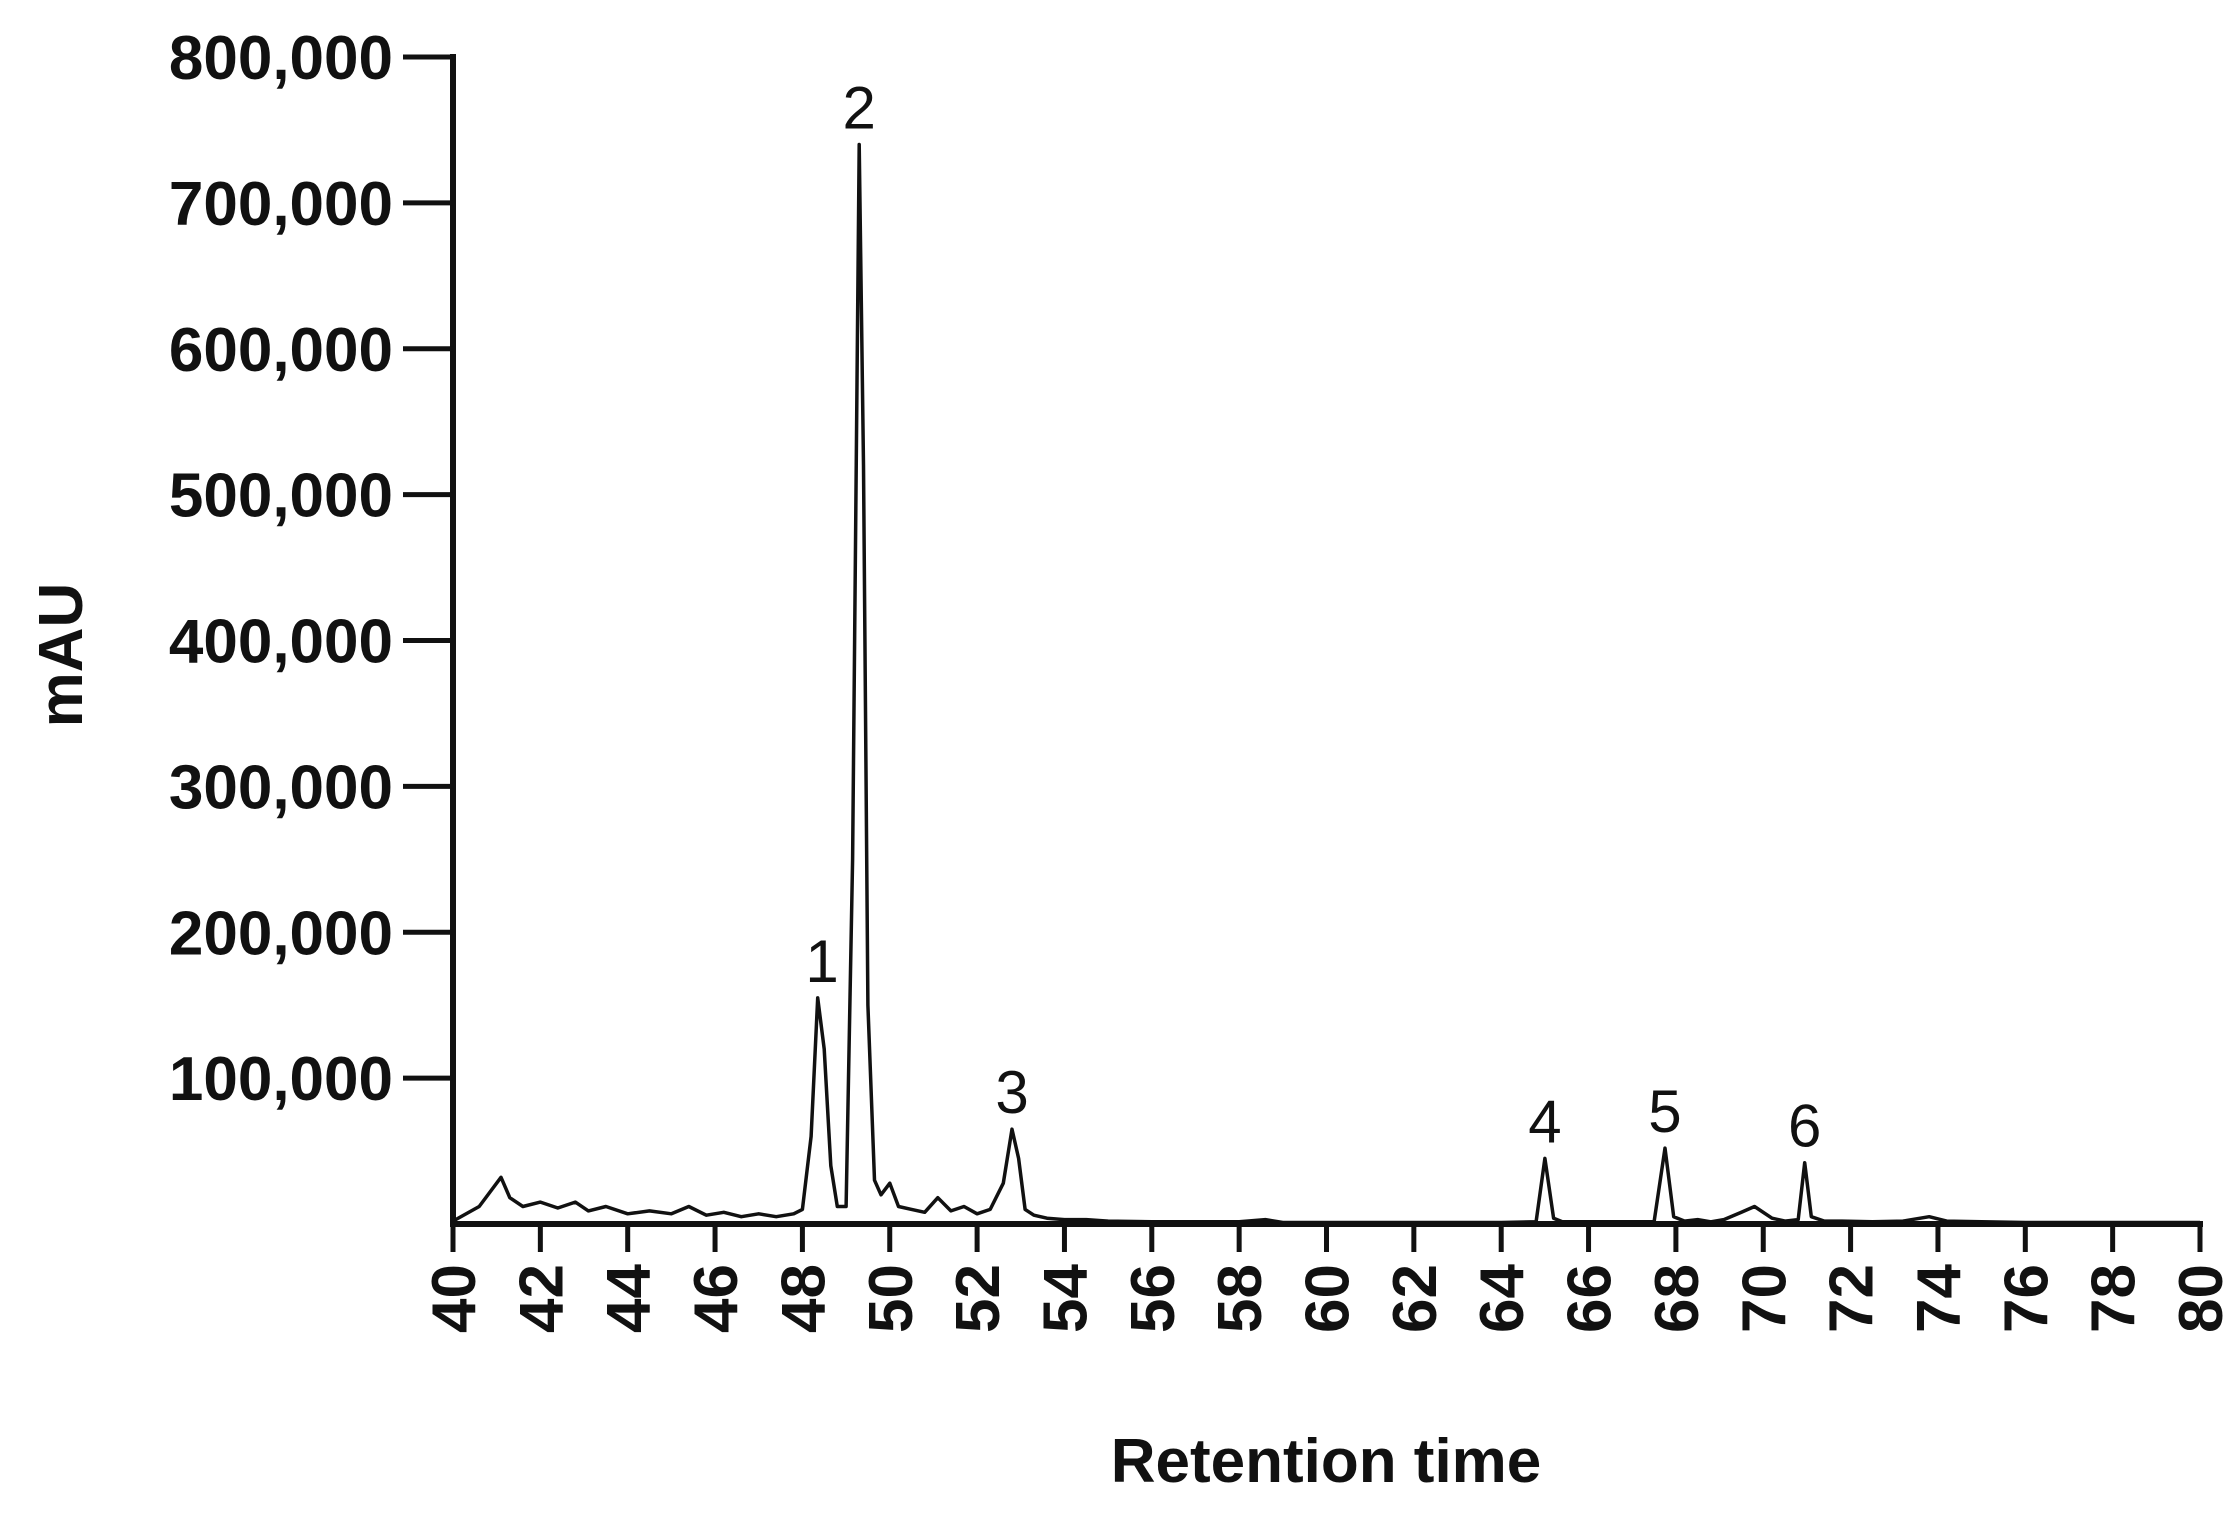 The width and height of the screenshot is (2239, 1519). I want to click on x-tick-label: 44, so click(629, 1297).